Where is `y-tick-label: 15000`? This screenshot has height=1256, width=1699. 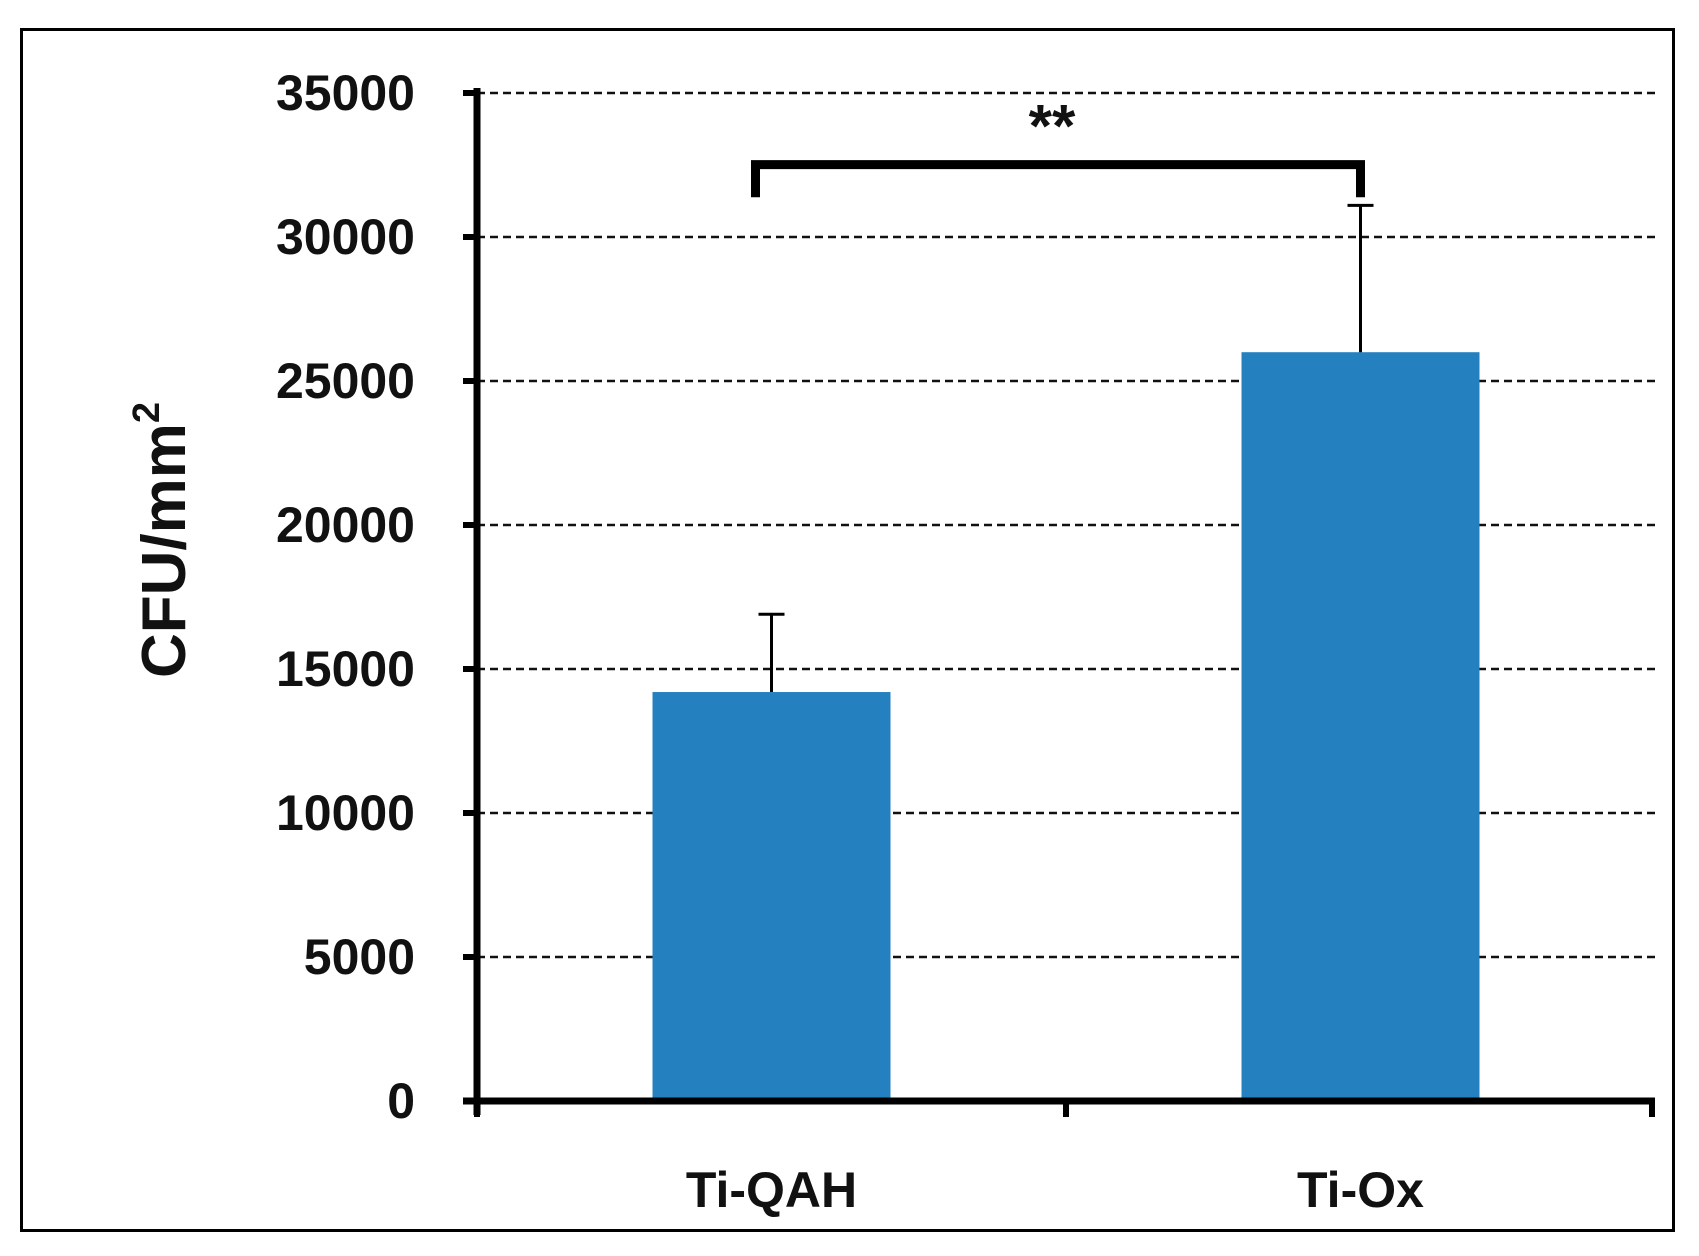 y-tick-label: 15000 is located at coordinates (345, 669).